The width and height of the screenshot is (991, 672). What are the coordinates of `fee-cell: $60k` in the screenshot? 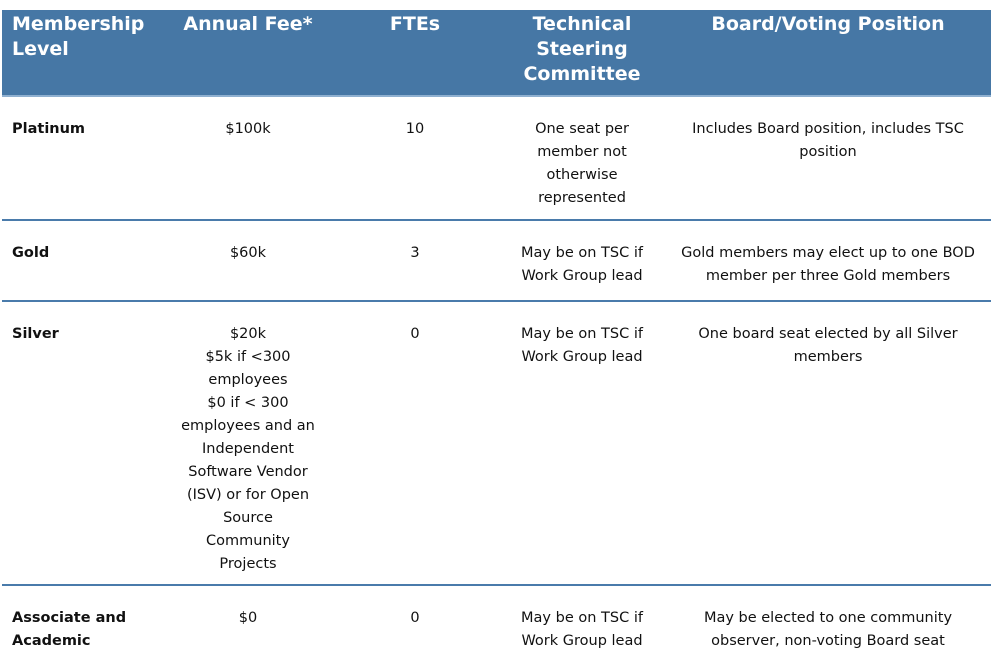 It's located at (248, 261).